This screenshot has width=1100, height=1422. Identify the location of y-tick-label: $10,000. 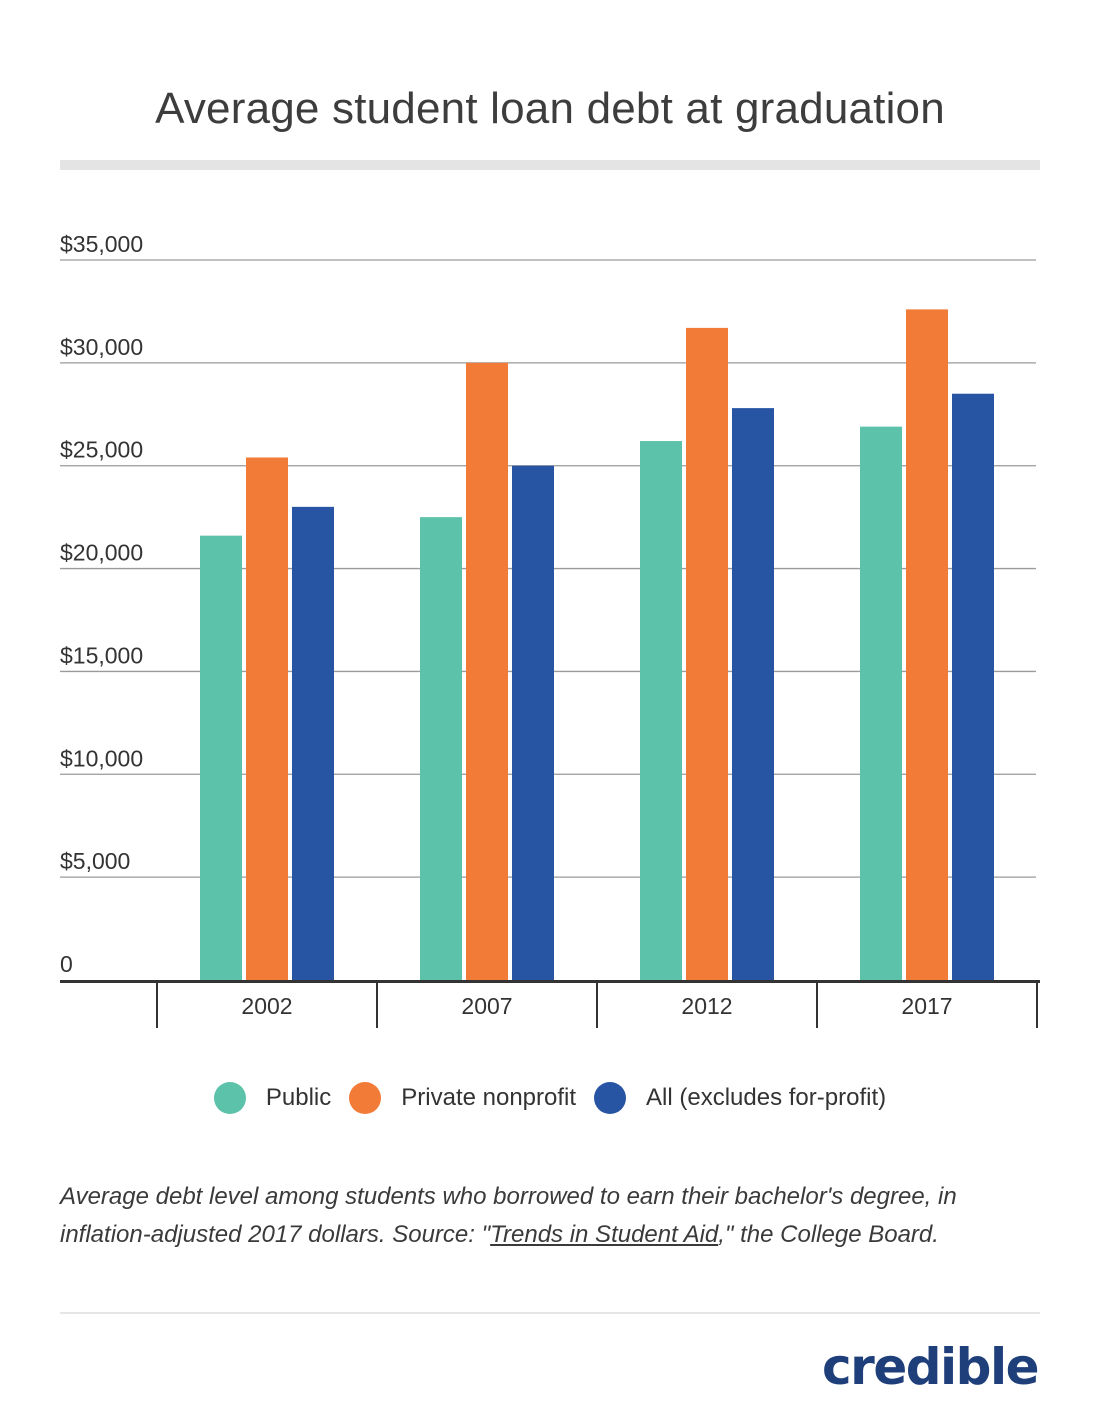
(101, 758).